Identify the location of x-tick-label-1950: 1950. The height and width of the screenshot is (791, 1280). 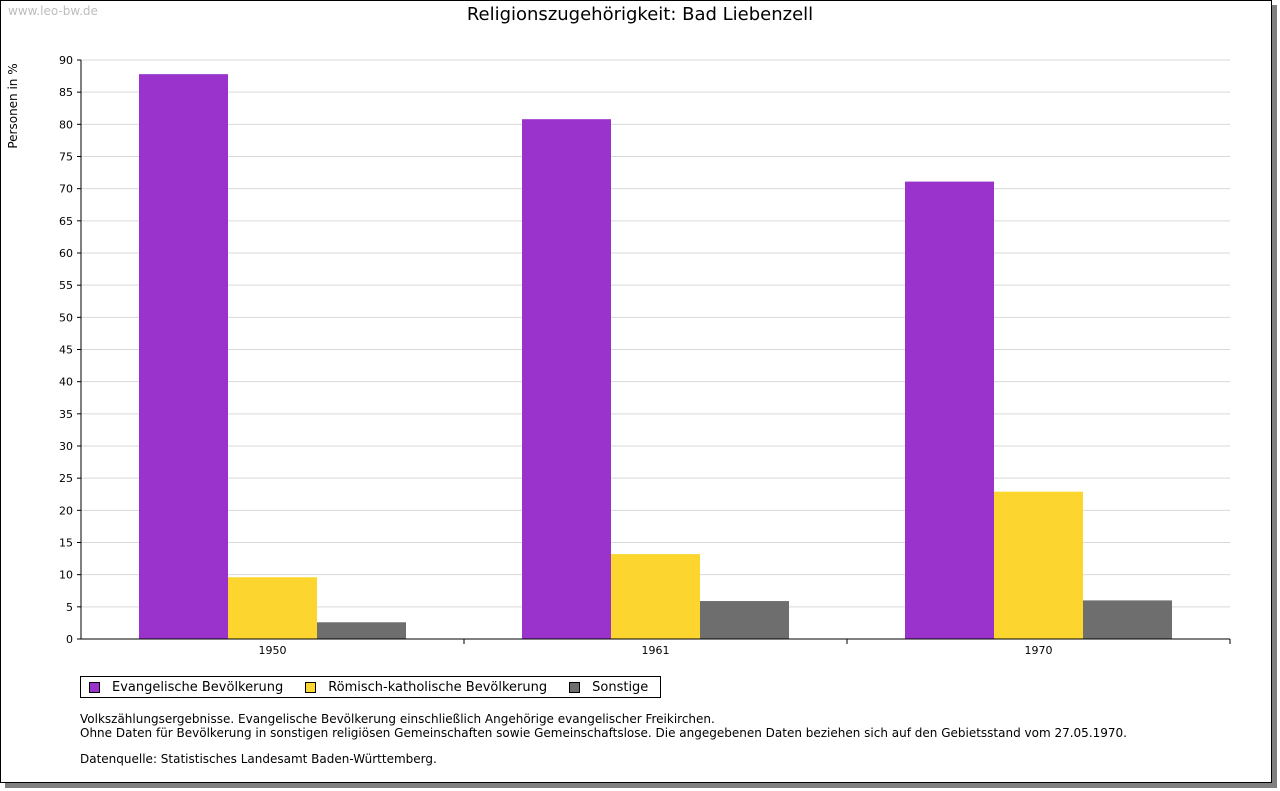
(273, 650).